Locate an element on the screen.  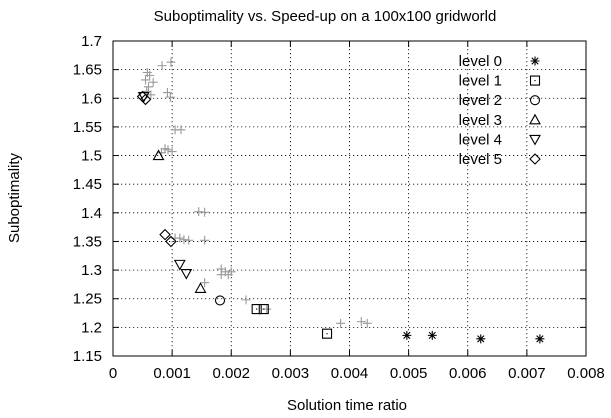
y-tick-label: 1.4 is located at coordinates (91, 213).